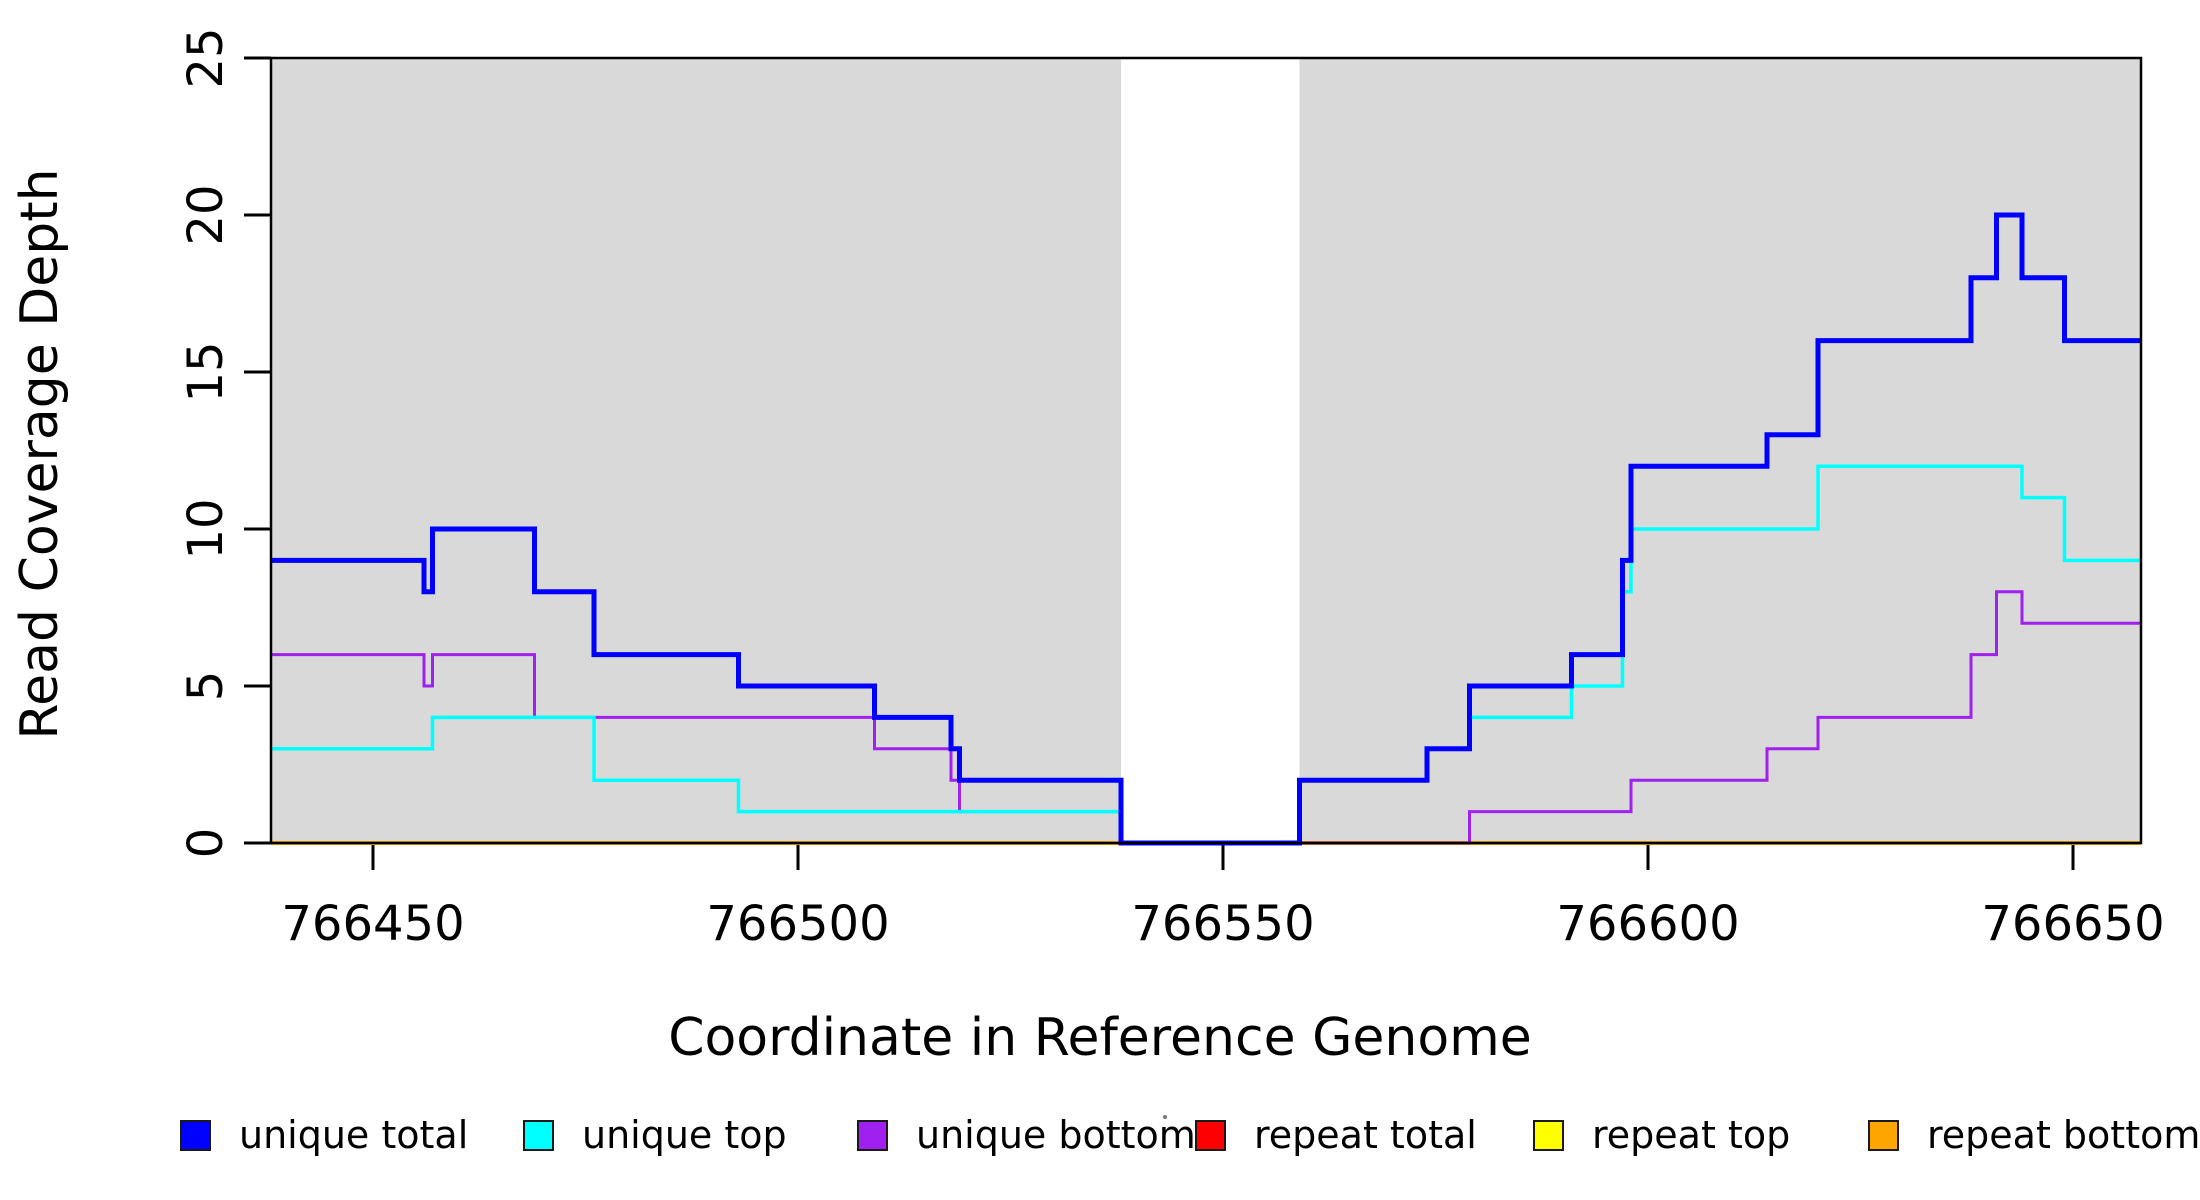  What do you see at coordinates (354, 1135) in the screenshot?
I see `legend-label: unique total` at bounding box center [354, 1135].